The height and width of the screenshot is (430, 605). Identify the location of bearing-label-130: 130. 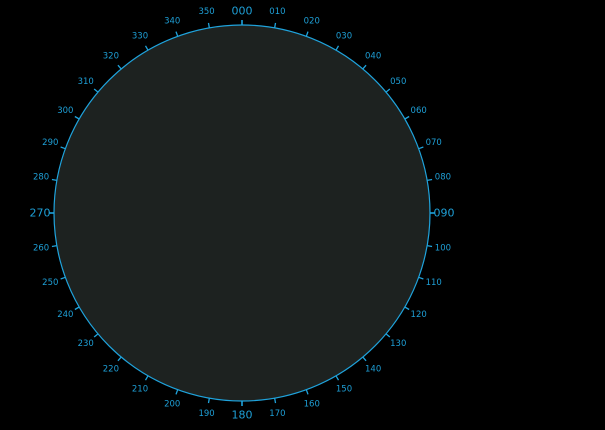
(398, 344).